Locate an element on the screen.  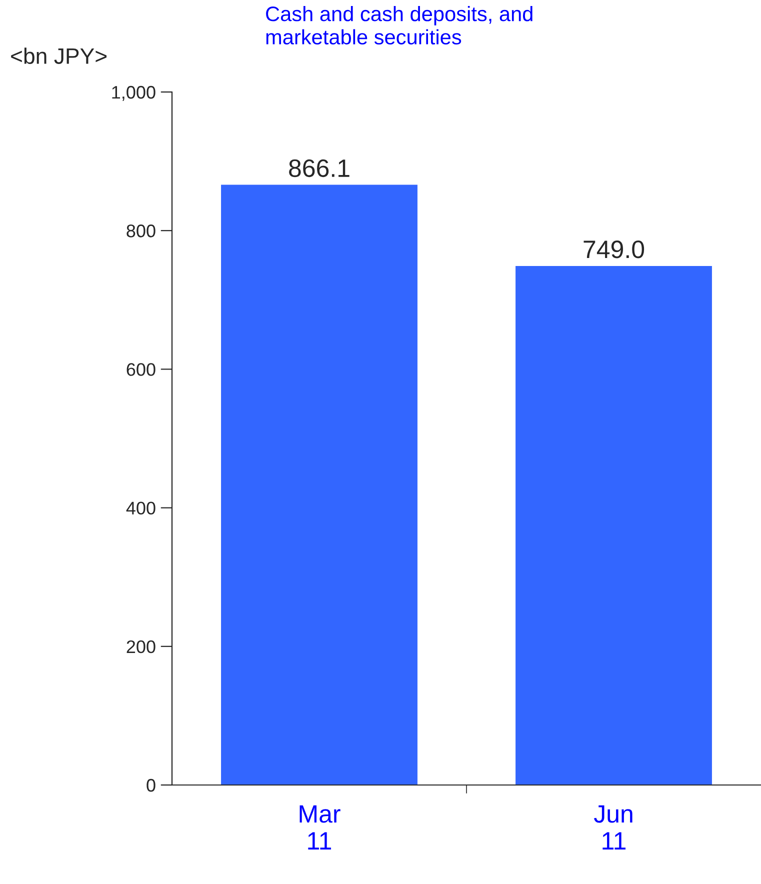
y-tick-label: 0 is located at coordinates (151, 785).